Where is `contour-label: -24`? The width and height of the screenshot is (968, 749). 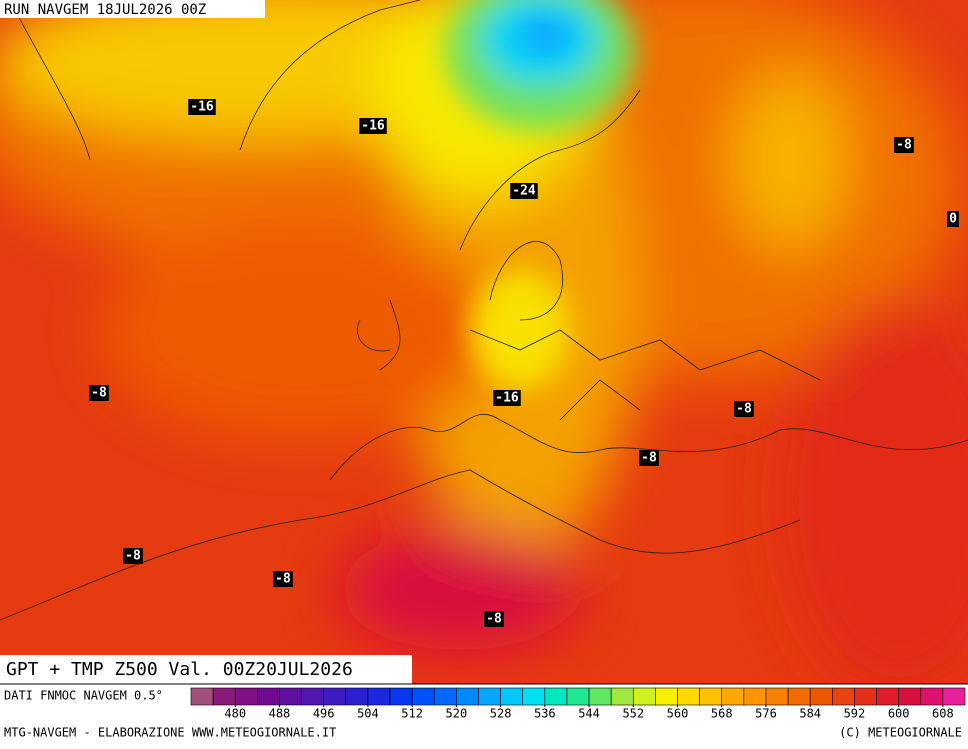
contour-label: -24 is located at coordinates (524, 191).